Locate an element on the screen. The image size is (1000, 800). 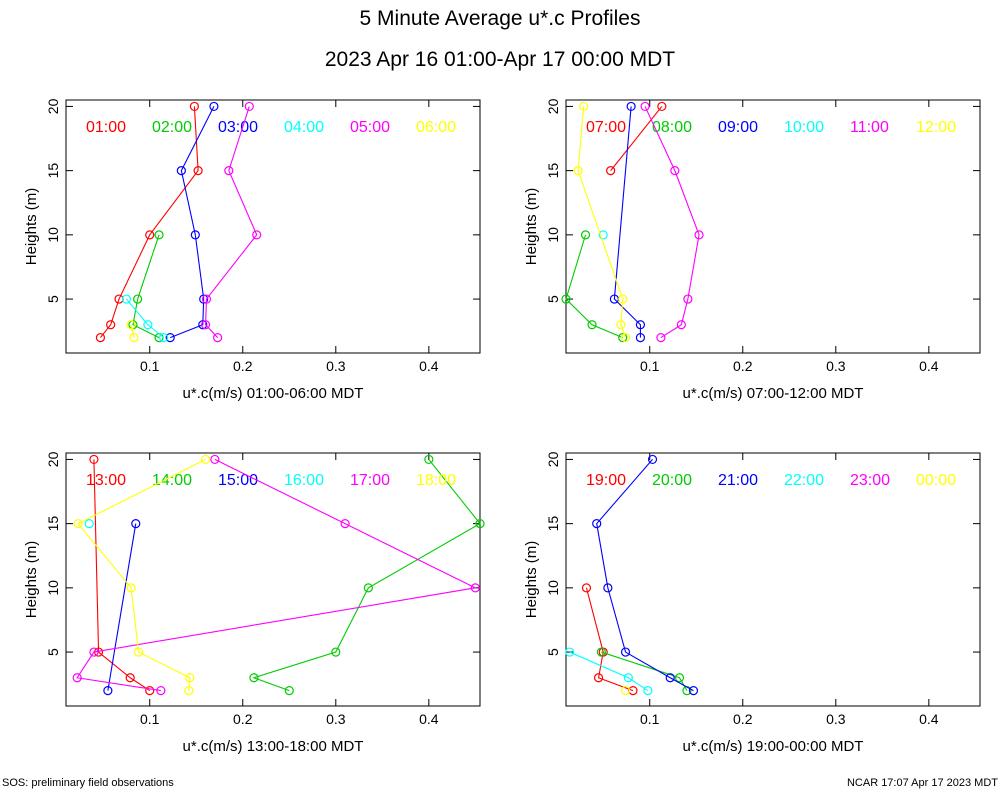
footer-credit: NCAR 17:07 Apr 17 2023 MDT is located at coordinates (922, 783).